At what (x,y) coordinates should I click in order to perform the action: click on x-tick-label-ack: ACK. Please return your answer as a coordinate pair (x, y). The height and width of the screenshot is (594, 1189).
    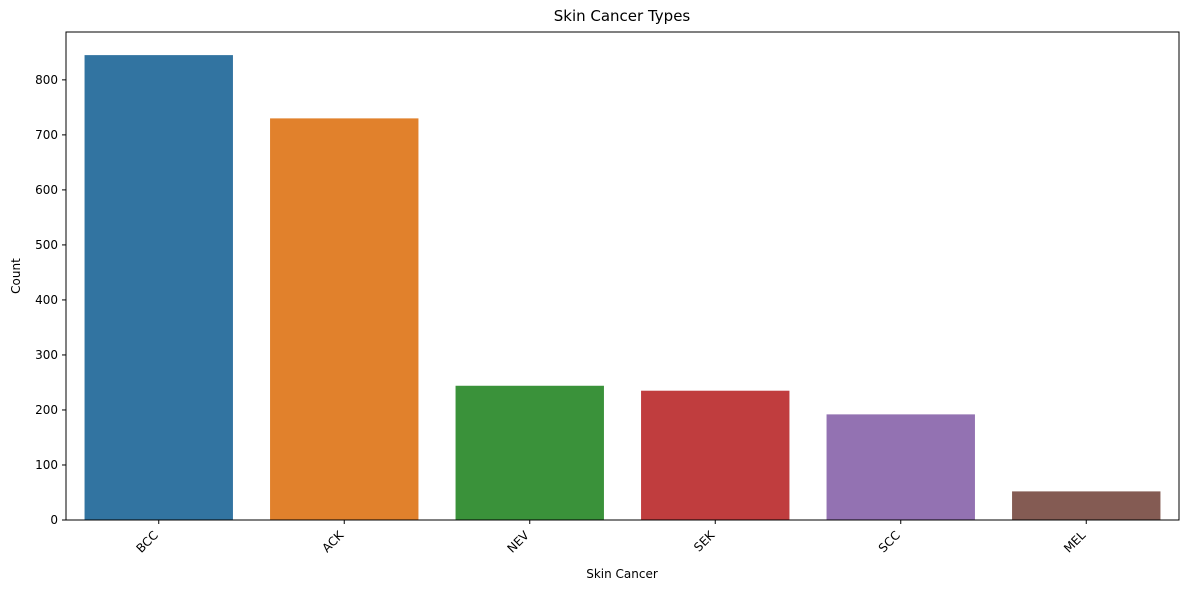
    Looking at the image, I should click on (333, 541).